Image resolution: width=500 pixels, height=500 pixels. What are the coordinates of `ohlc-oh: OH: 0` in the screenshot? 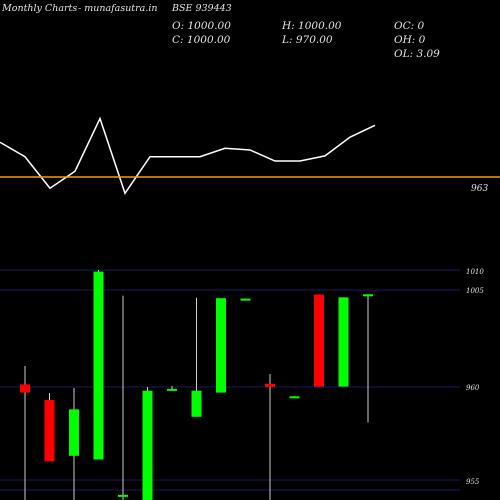 It's located at (410, 40).